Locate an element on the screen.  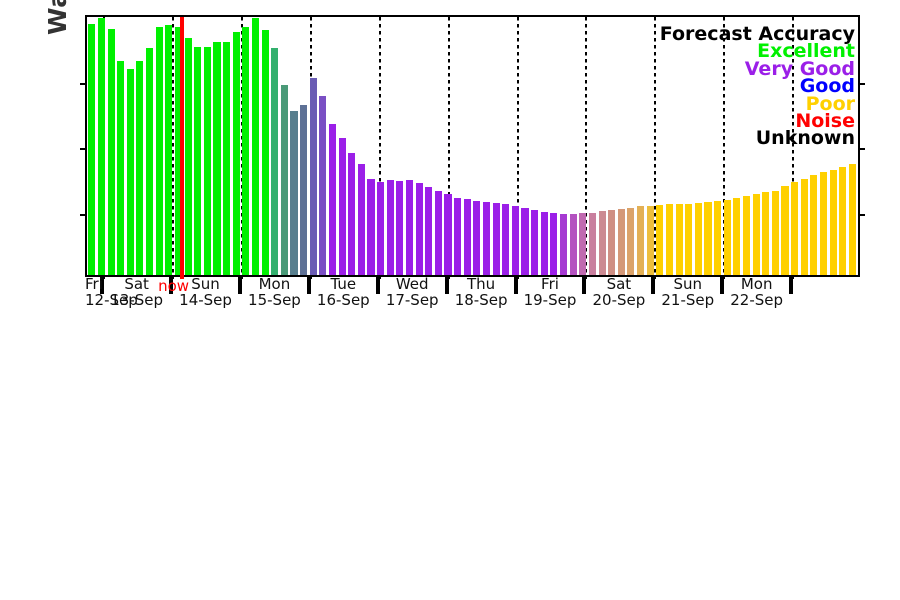
legend-item-noise: Noise is located at coordinates (825, 121).